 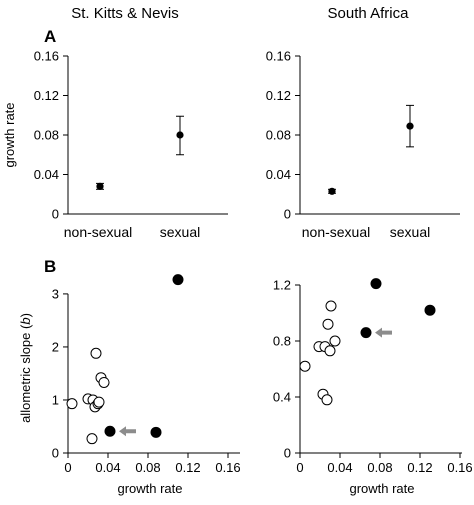 What do you see at coordinates (55, 399) in the screenshot?
I see `y-tick-label: 1` at bounding box center [55, 399].